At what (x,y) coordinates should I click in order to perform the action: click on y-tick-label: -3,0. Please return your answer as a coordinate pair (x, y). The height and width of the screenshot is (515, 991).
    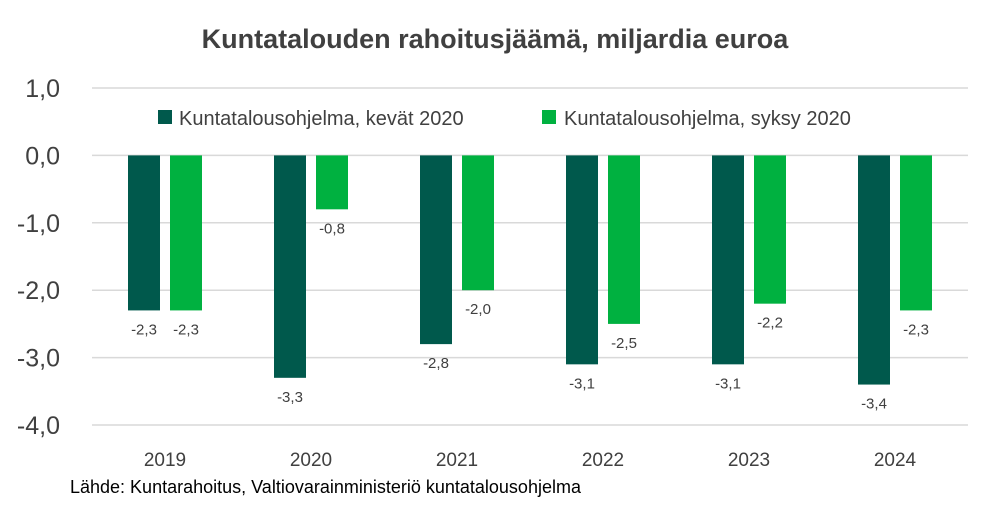
    Looking at the image, I should click on (38, 359).